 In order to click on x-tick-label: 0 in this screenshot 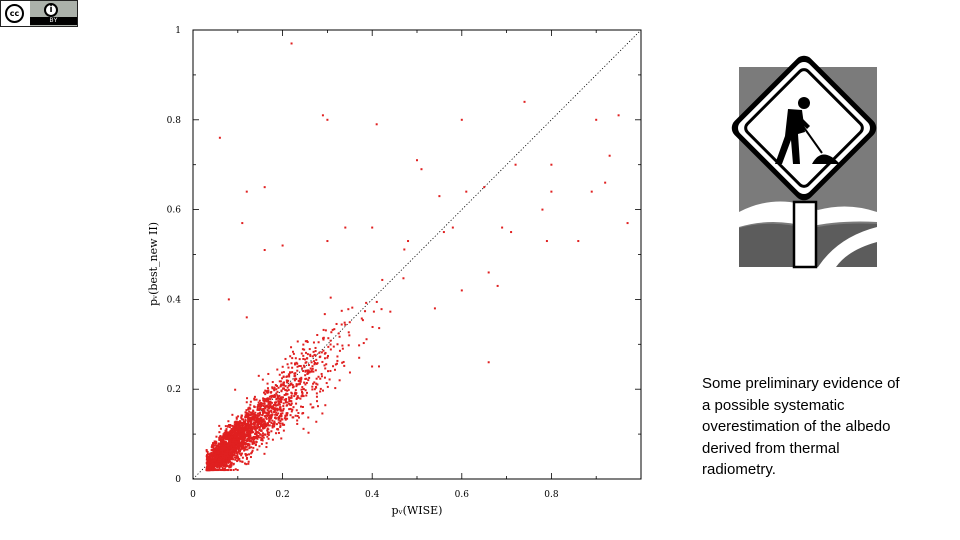, I will do `click(193, 495)`.